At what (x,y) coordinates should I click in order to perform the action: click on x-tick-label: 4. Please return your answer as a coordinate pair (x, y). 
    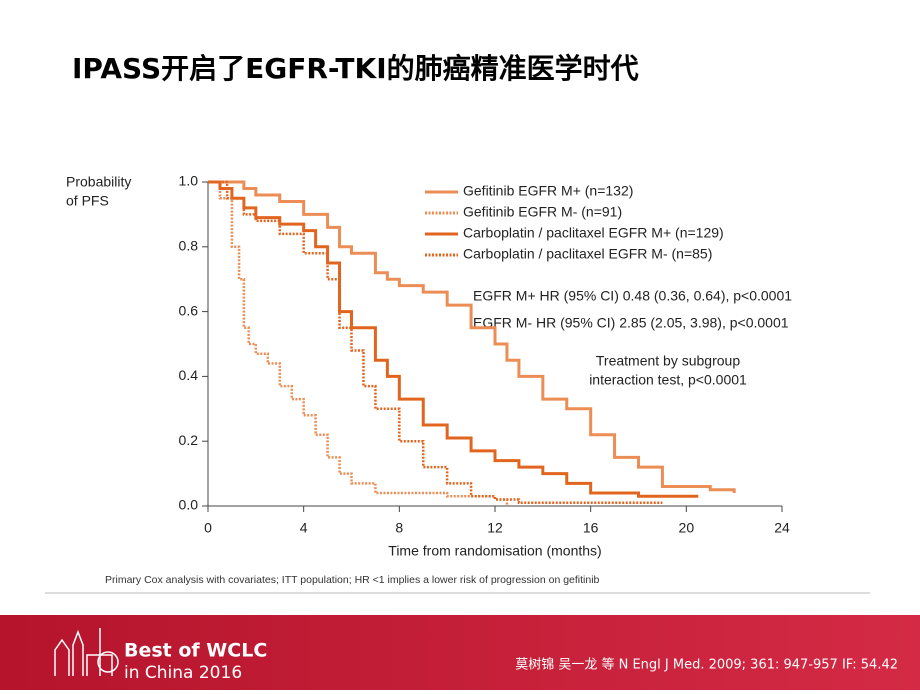
    Looking at the image, I should click on (304, 528).